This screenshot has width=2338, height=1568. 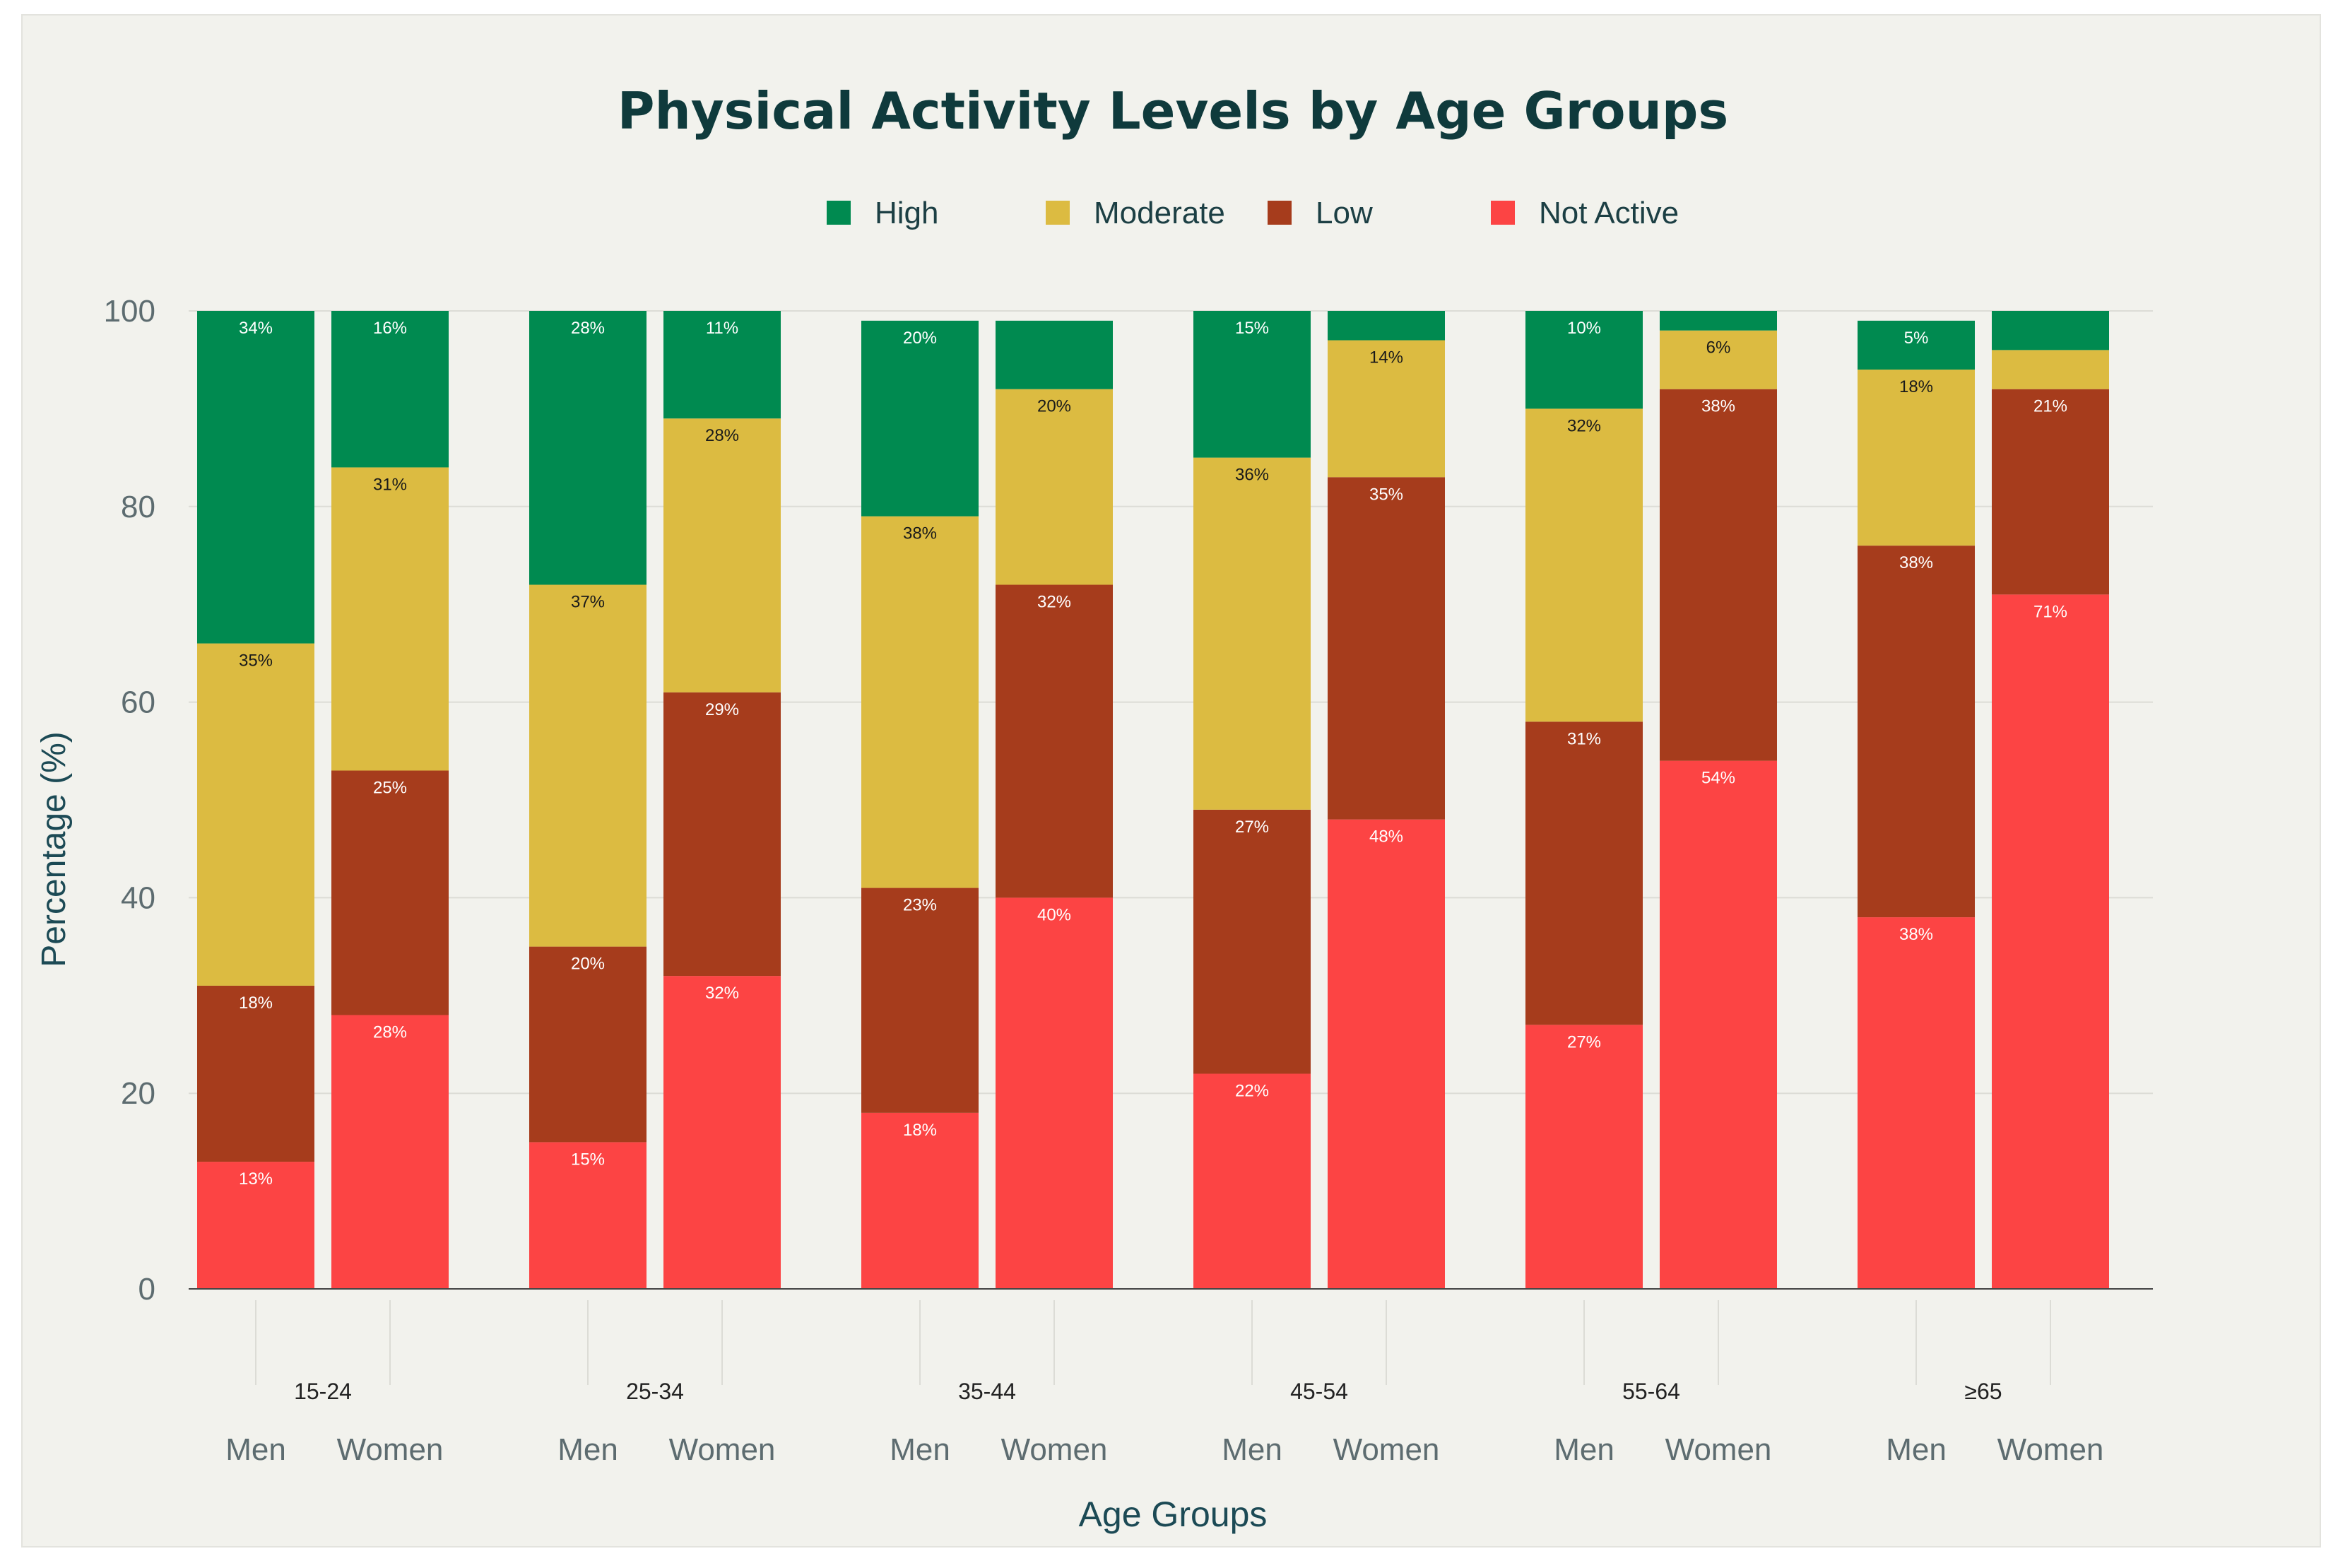 I want to click on bar-45-54-women-moderate, so click(x=1386, y=409).